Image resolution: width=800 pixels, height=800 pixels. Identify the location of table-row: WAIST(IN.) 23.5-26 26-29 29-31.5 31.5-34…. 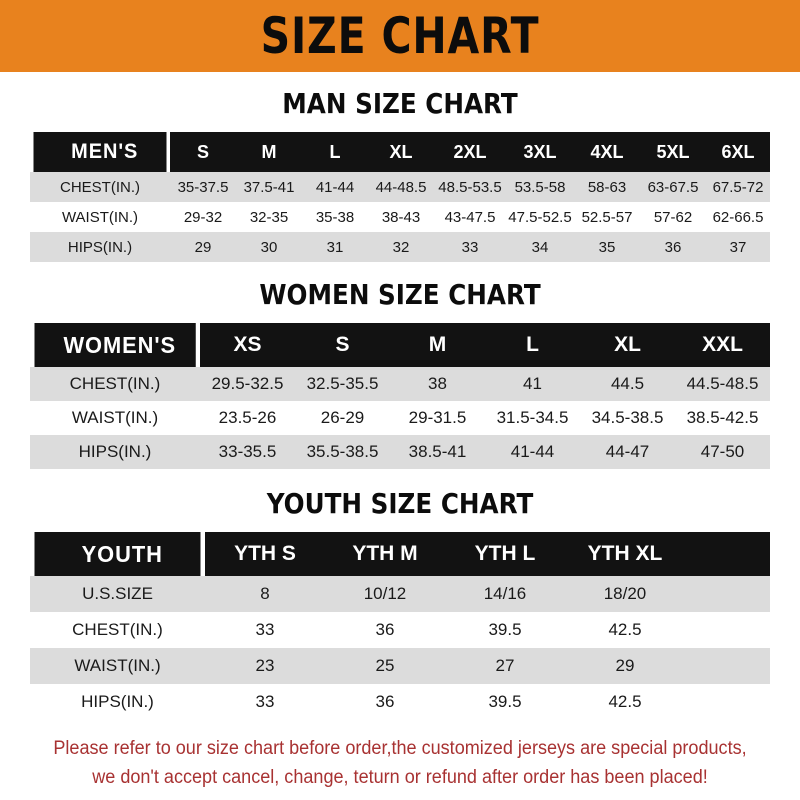
(400, 418).